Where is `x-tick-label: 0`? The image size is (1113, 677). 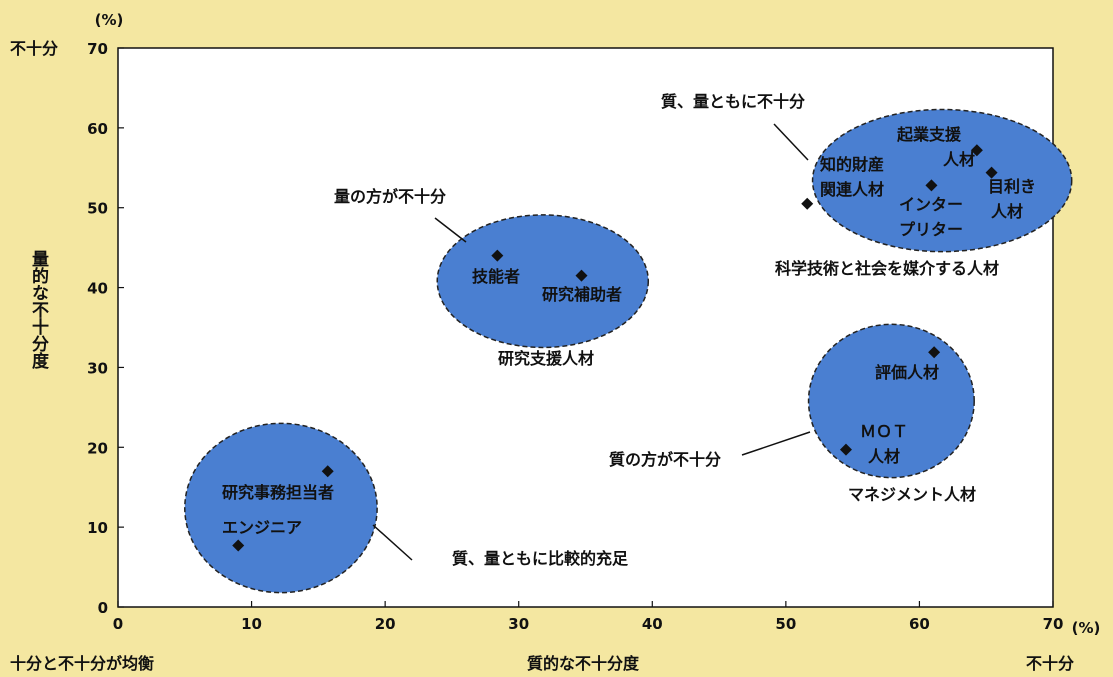 x-tick-label: 0 is located at coordinates (118, 624).